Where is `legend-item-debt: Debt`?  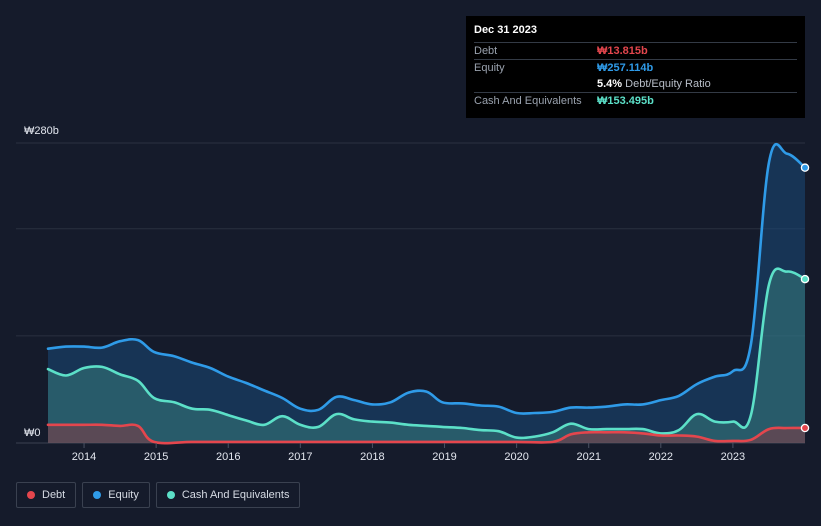 legend-item-debt: Debt is located at coordinates (46, 495).